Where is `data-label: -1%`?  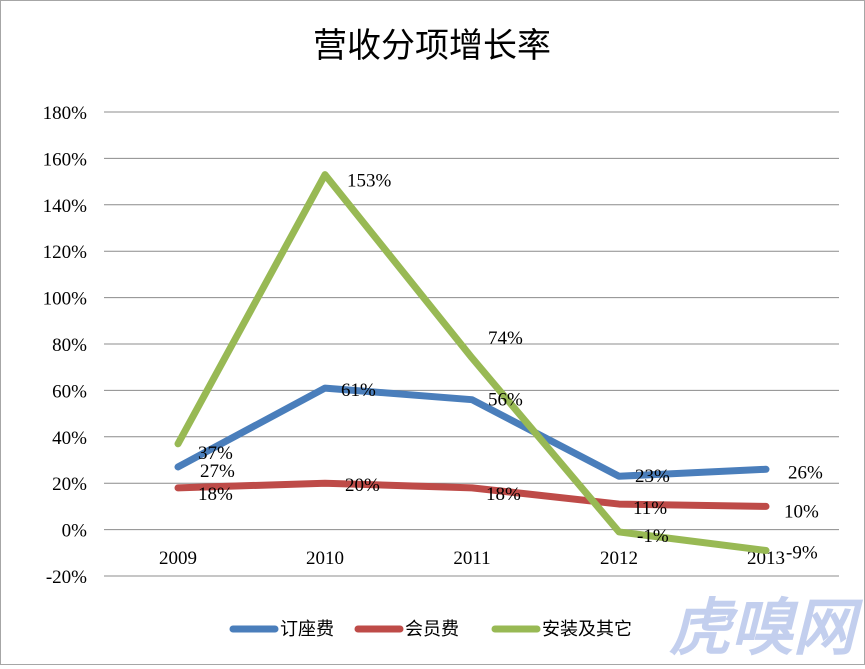
data-label: -1% is located at coordinates (653, 536).